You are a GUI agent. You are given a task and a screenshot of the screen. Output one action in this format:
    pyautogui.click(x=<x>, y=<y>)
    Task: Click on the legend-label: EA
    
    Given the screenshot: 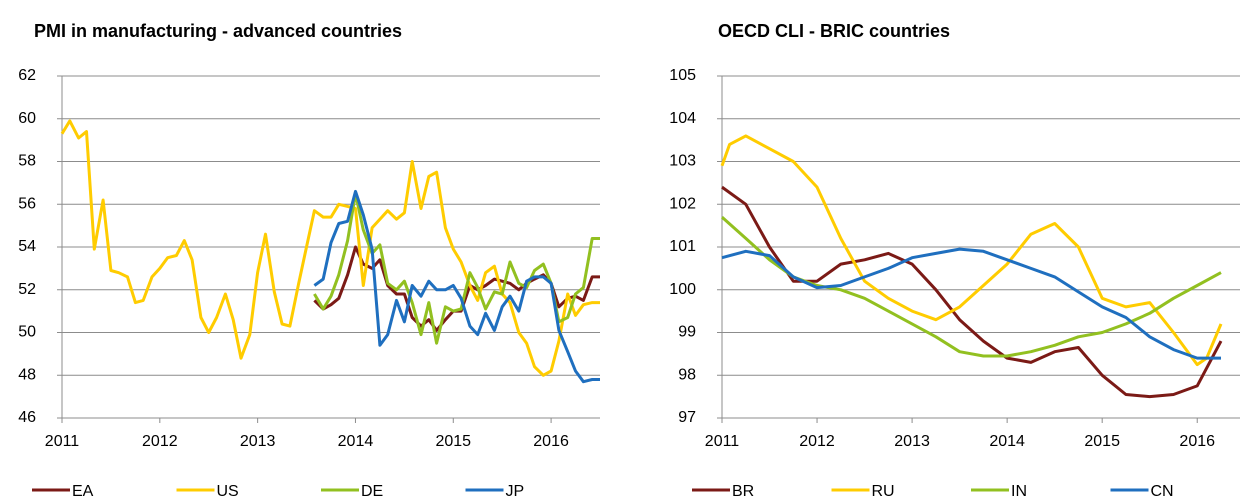 What is the action you would take?
    pyautogui.click(x=83, y=491)
    